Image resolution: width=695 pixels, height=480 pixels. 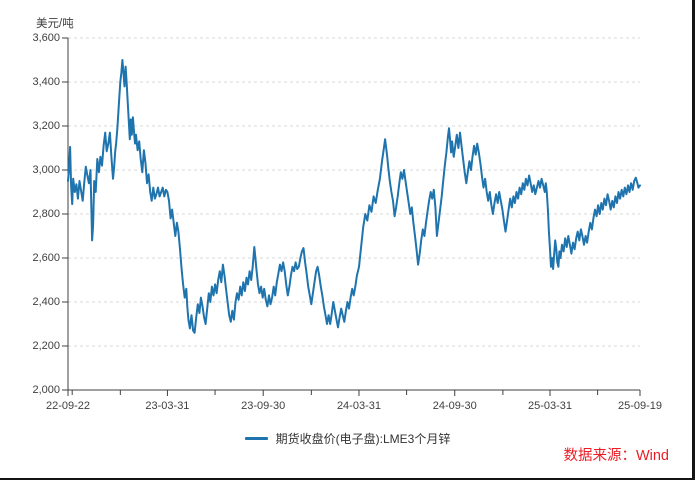 What do you see at coordinates (46, 390) in the screenshot?
I see `y-tick-label: 2,000` at bounding box center [46, 390].